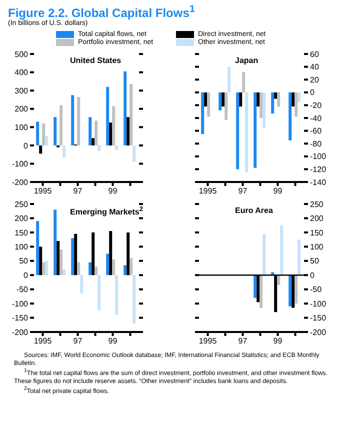 The height and width of the screenshot is (421, 339). What do you see at coordinates (96, 60) in the screenshot?
I see `chart-title: United States` at bounding box center [96, 60].